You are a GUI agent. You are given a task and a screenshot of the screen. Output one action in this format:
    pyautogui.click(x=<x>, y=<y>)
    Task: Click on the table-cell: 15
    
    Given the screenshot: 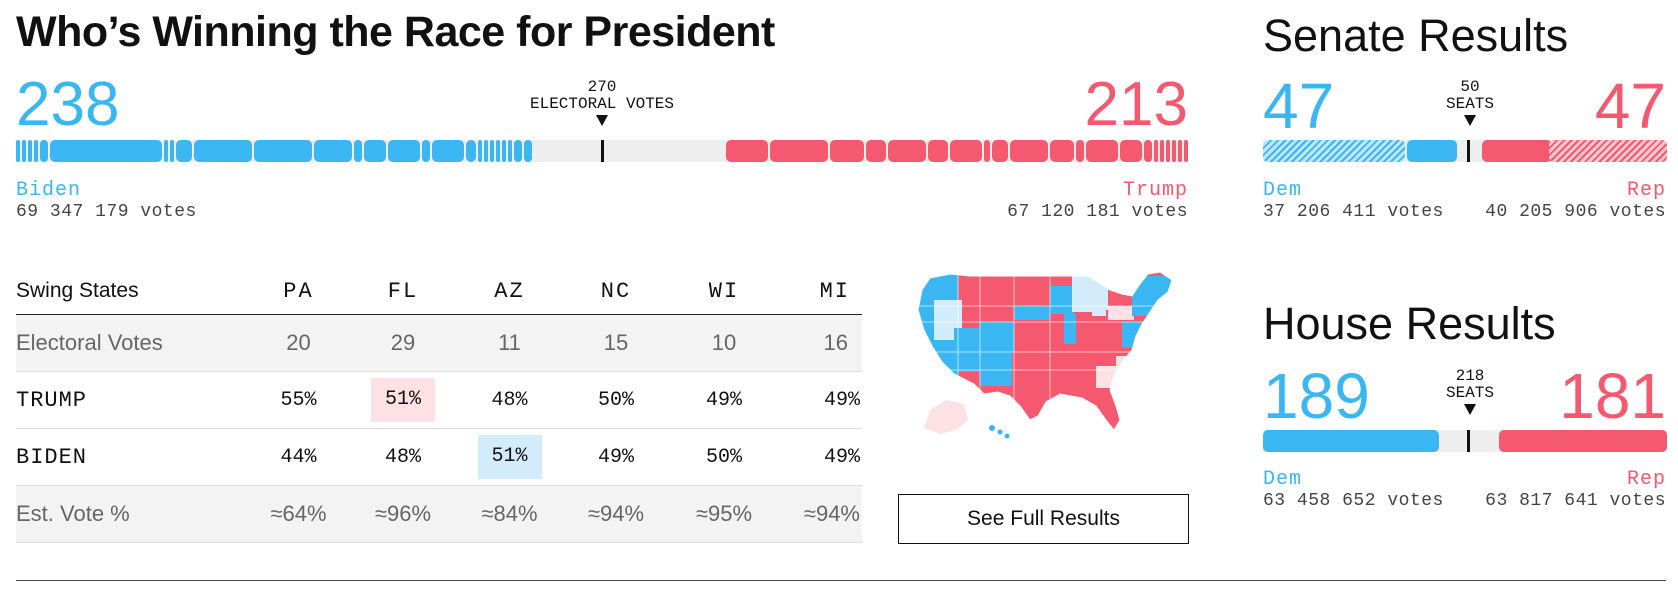 What is the action you would take?
    pyautogui.click(x=616, y=343)
    